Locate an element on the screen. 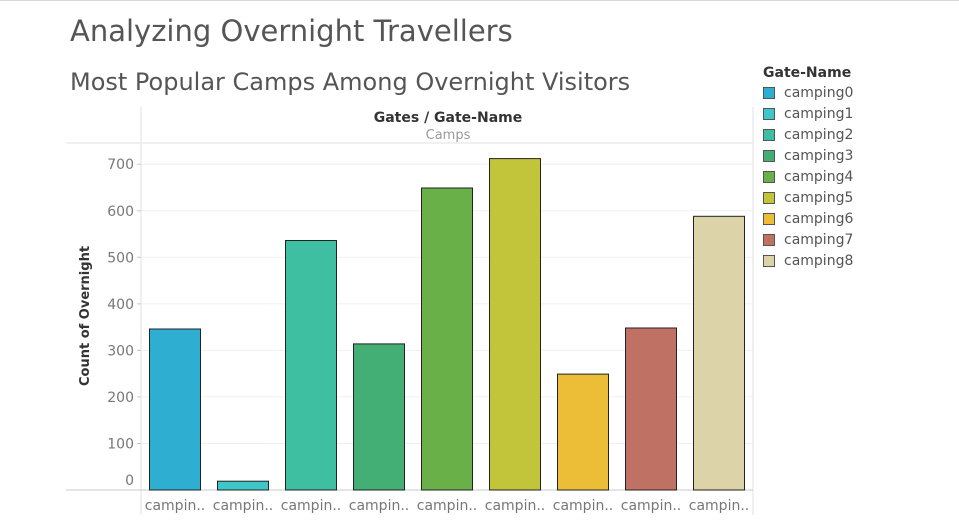  legend-label: camping2 is located at coordinates (819, 134).